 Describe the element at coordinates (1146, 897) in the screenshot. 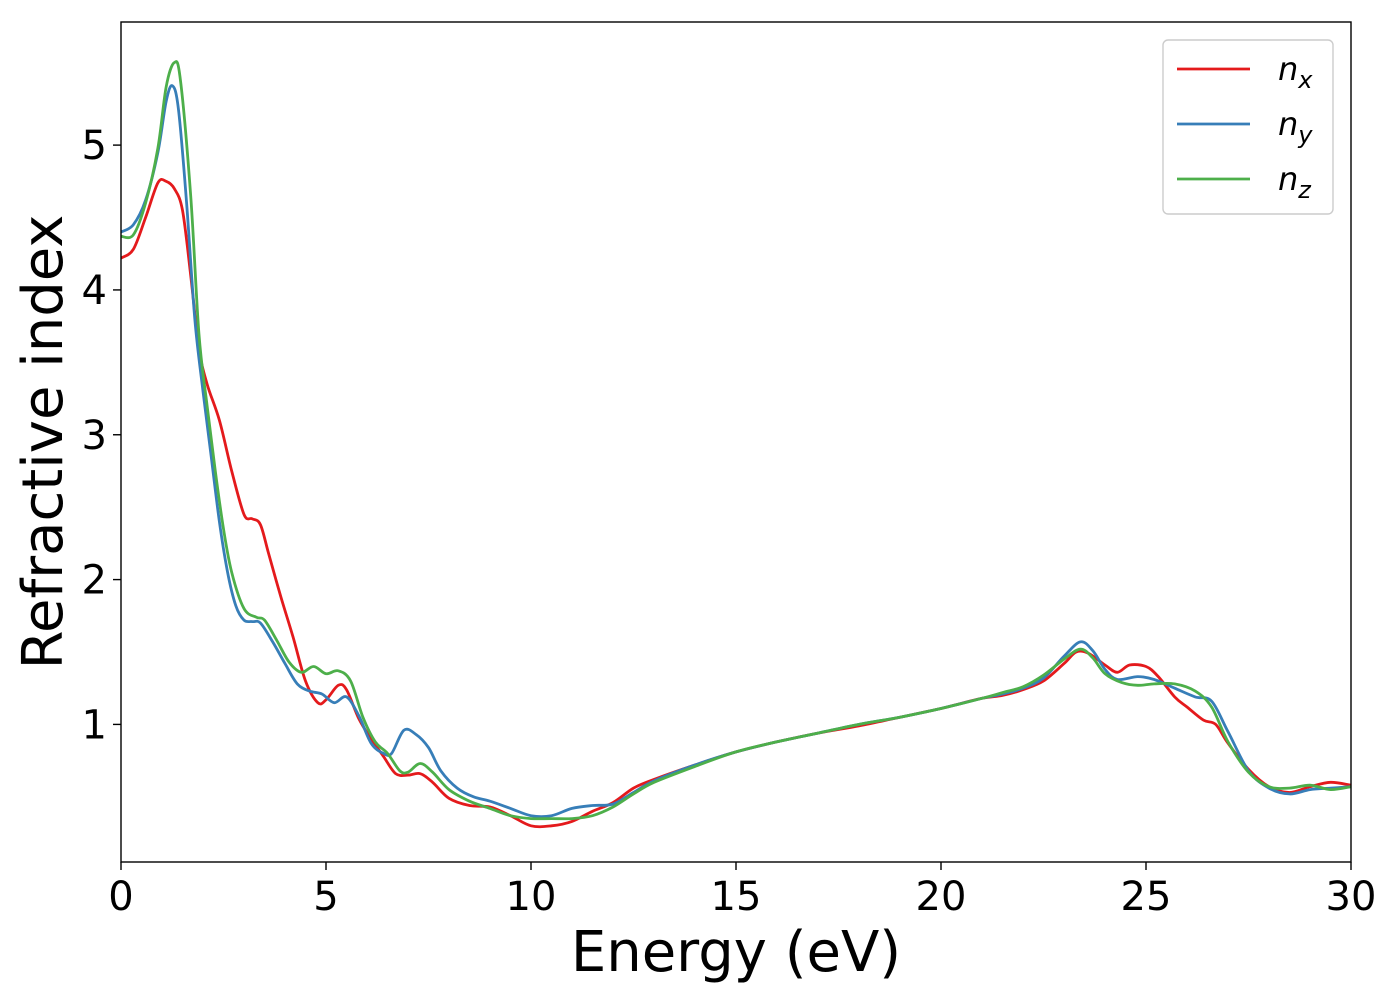

I see `x-tick-label: 25` at that location.